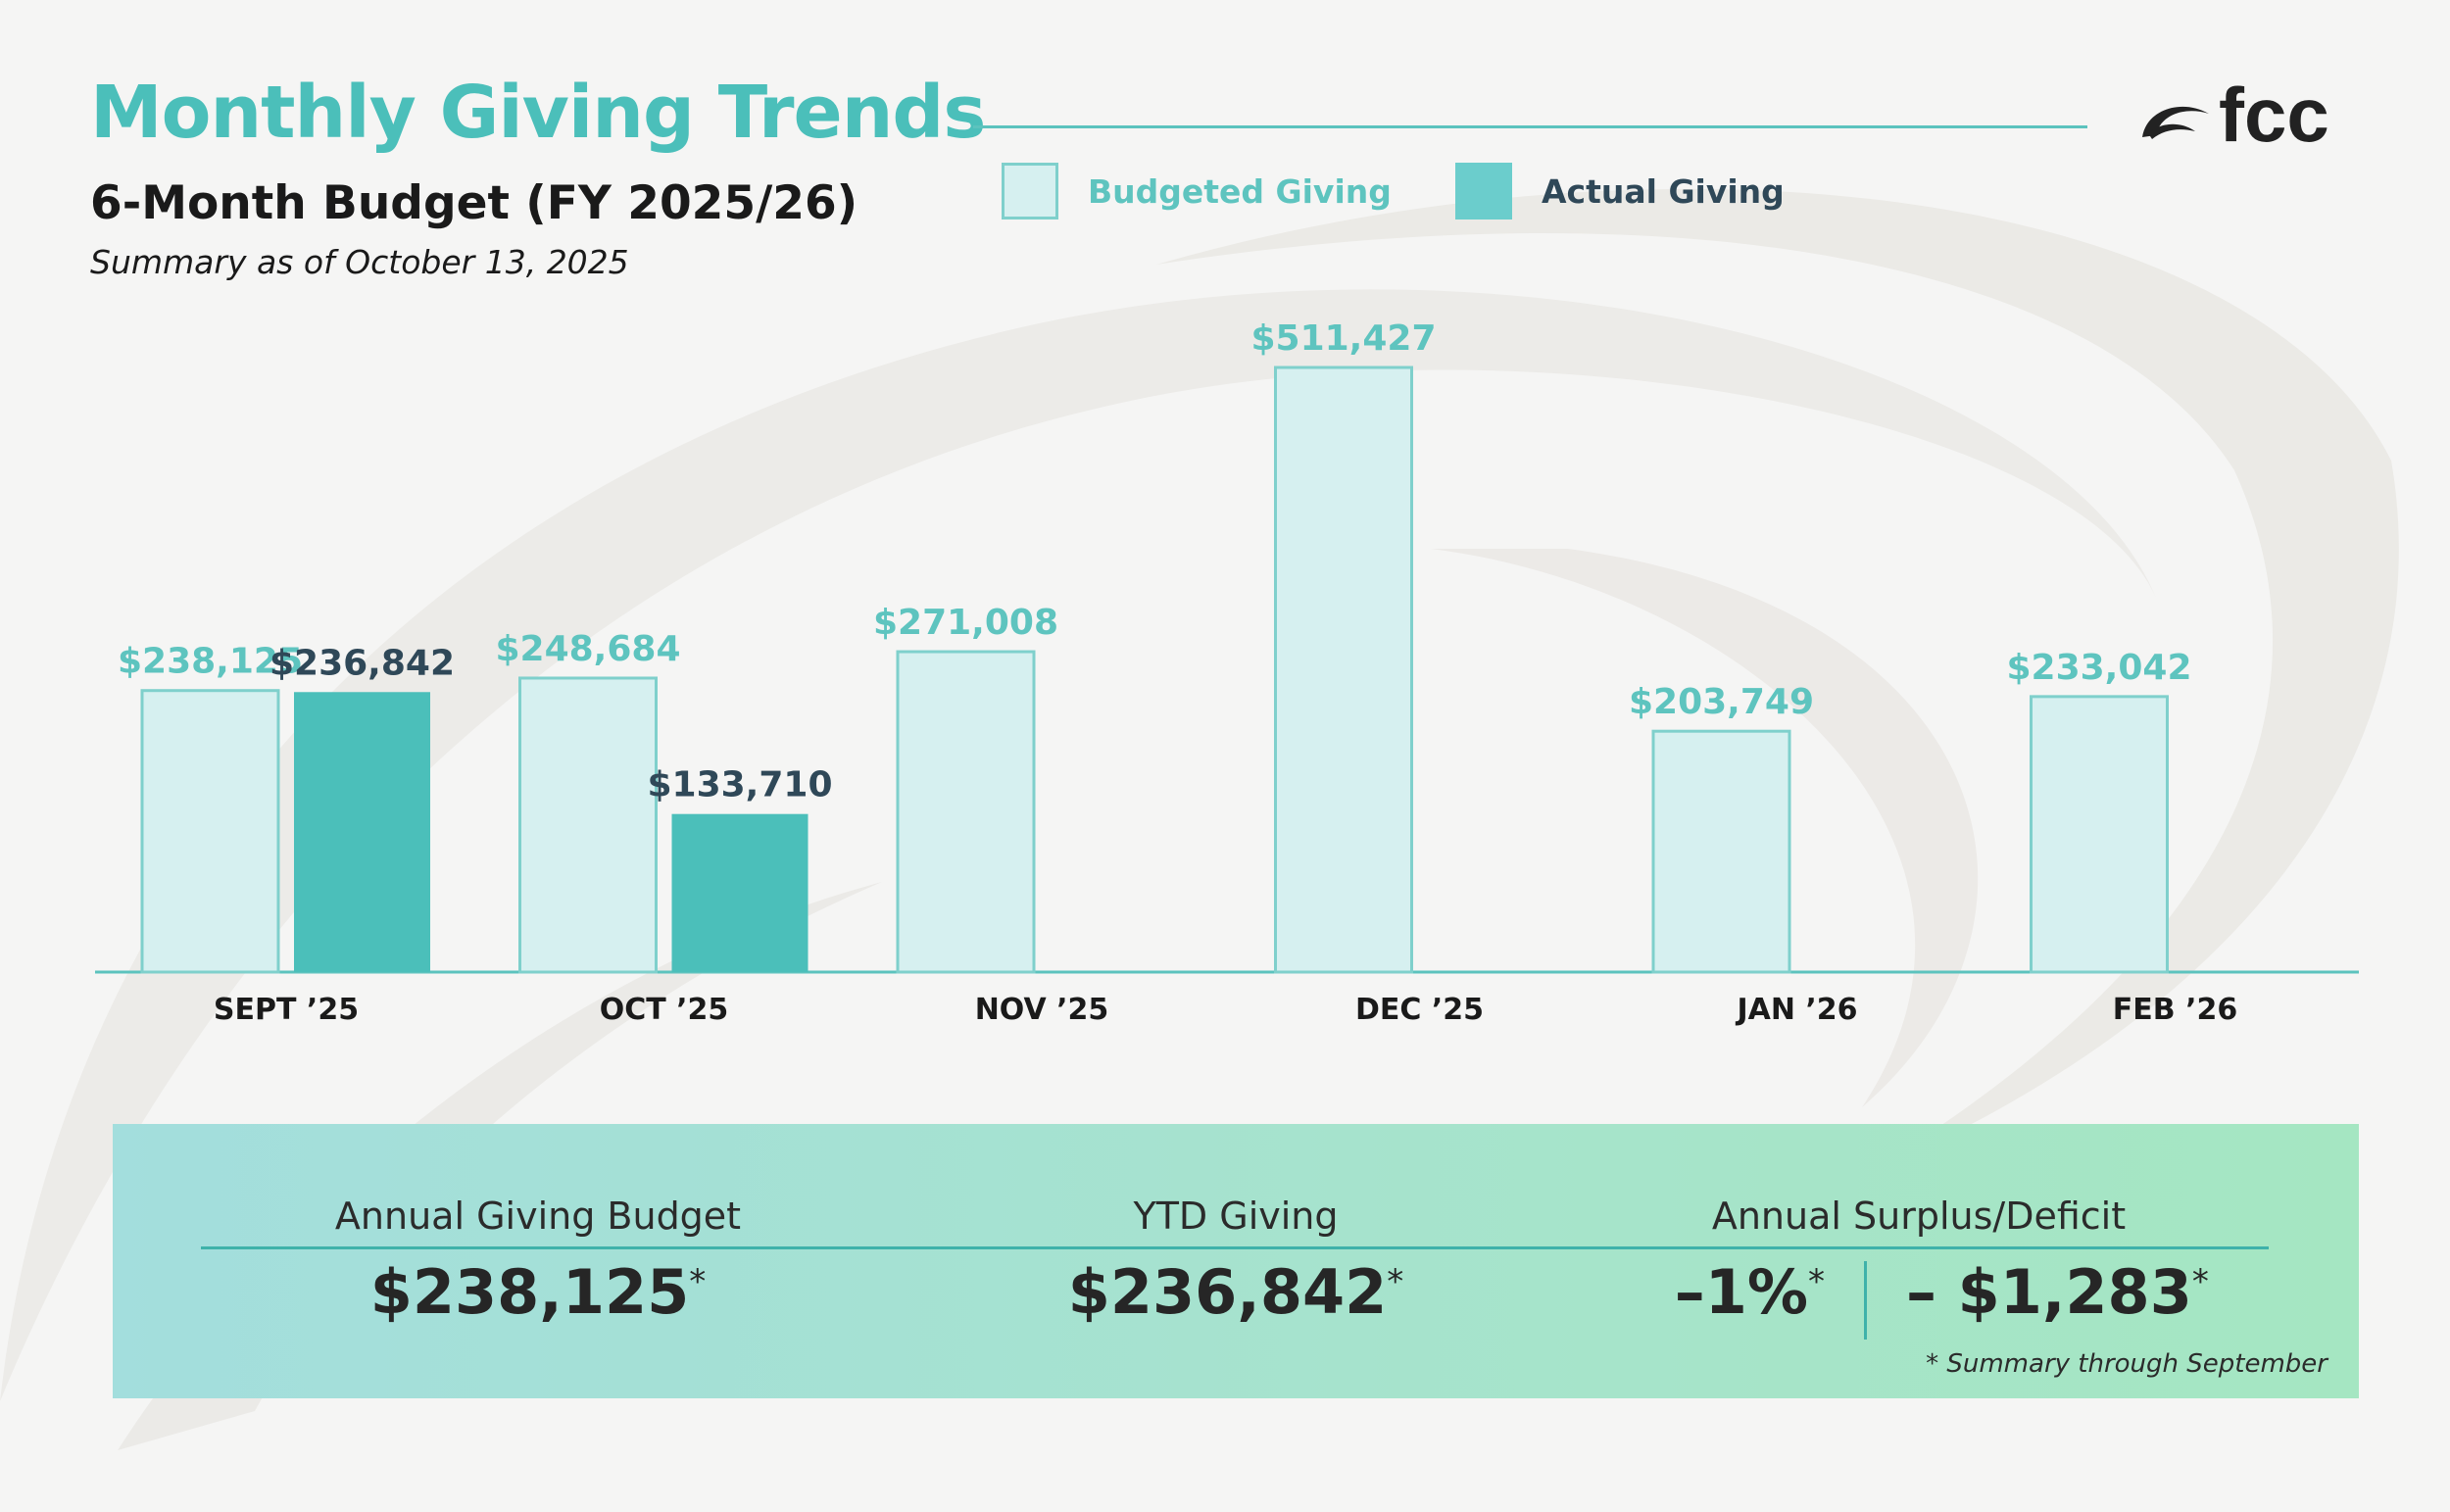 The image size is (2450, 1512). I want to click on legend-label-budgeted: Budgeted Giving, so click(1240, 191).